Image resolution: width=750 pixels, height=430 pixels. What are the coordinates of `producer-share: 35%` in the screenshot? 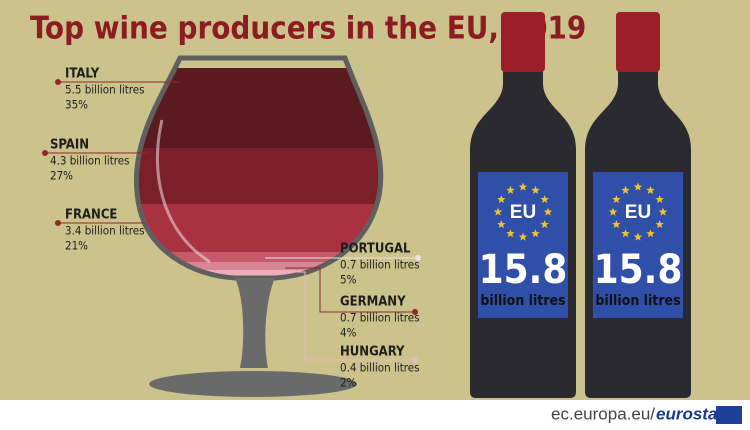 It's located at (76, 105).